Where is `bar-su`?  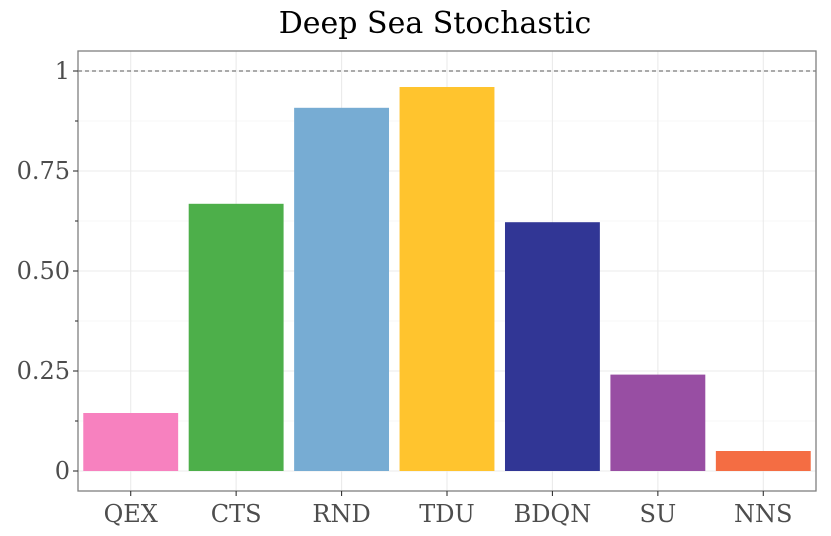 bar-su is located at coordinates (658, 422).